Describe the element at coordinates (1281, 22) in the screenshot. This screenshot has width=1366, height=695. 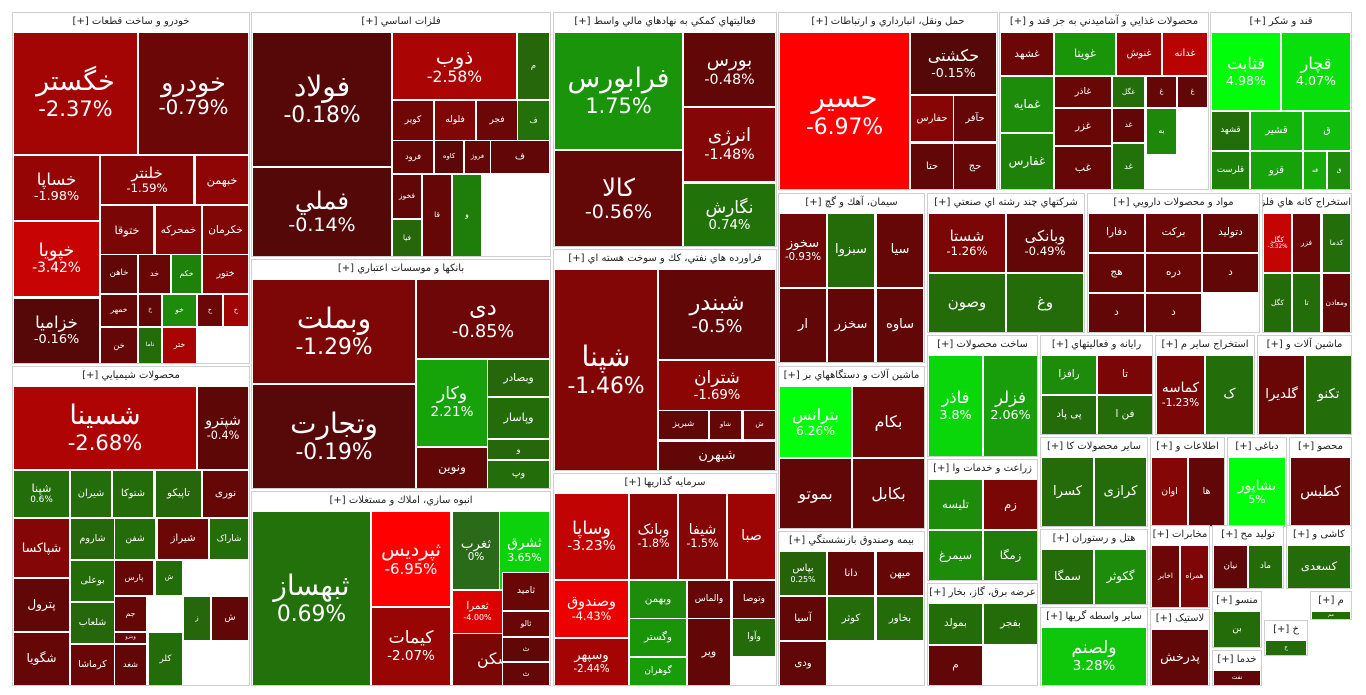
I see `sector-header: قند و شکر [+]` at that location.